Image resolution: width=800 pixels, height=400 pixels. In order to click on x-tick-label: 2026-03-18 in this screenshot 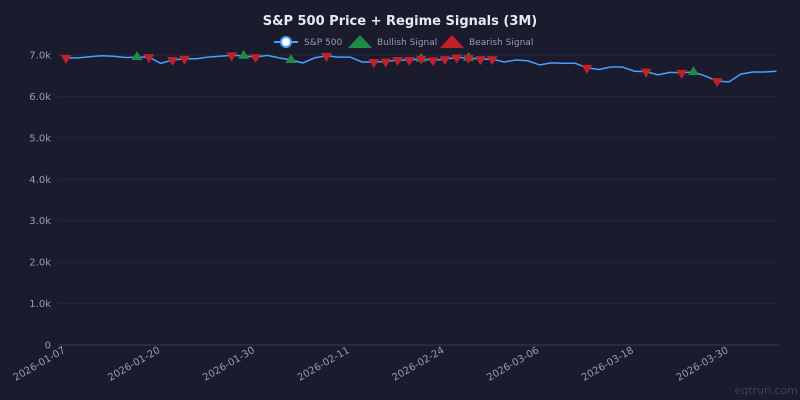, I will do `click(608, 364)`.